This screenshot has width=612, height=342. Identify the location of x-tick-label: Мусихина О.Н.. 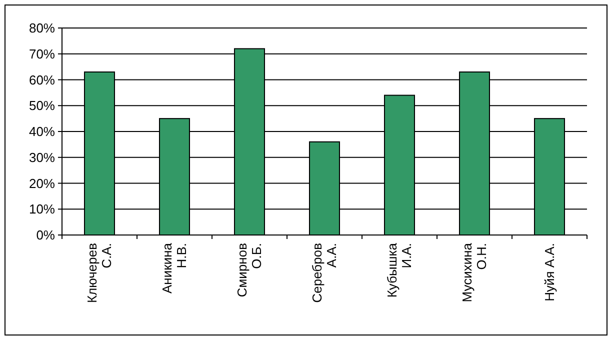
(474, 272).